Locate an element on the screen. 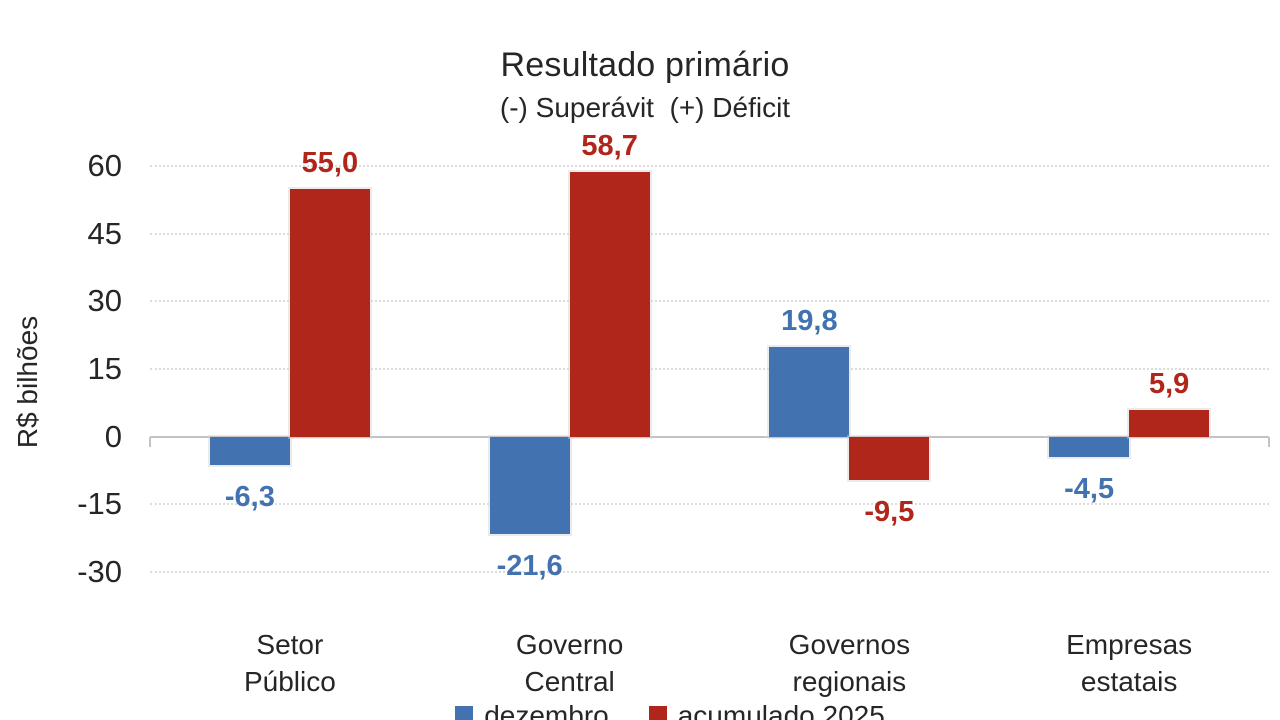 The image size is (1280, 720). y-tick-label: -30 is located at coordinates (99, 571).